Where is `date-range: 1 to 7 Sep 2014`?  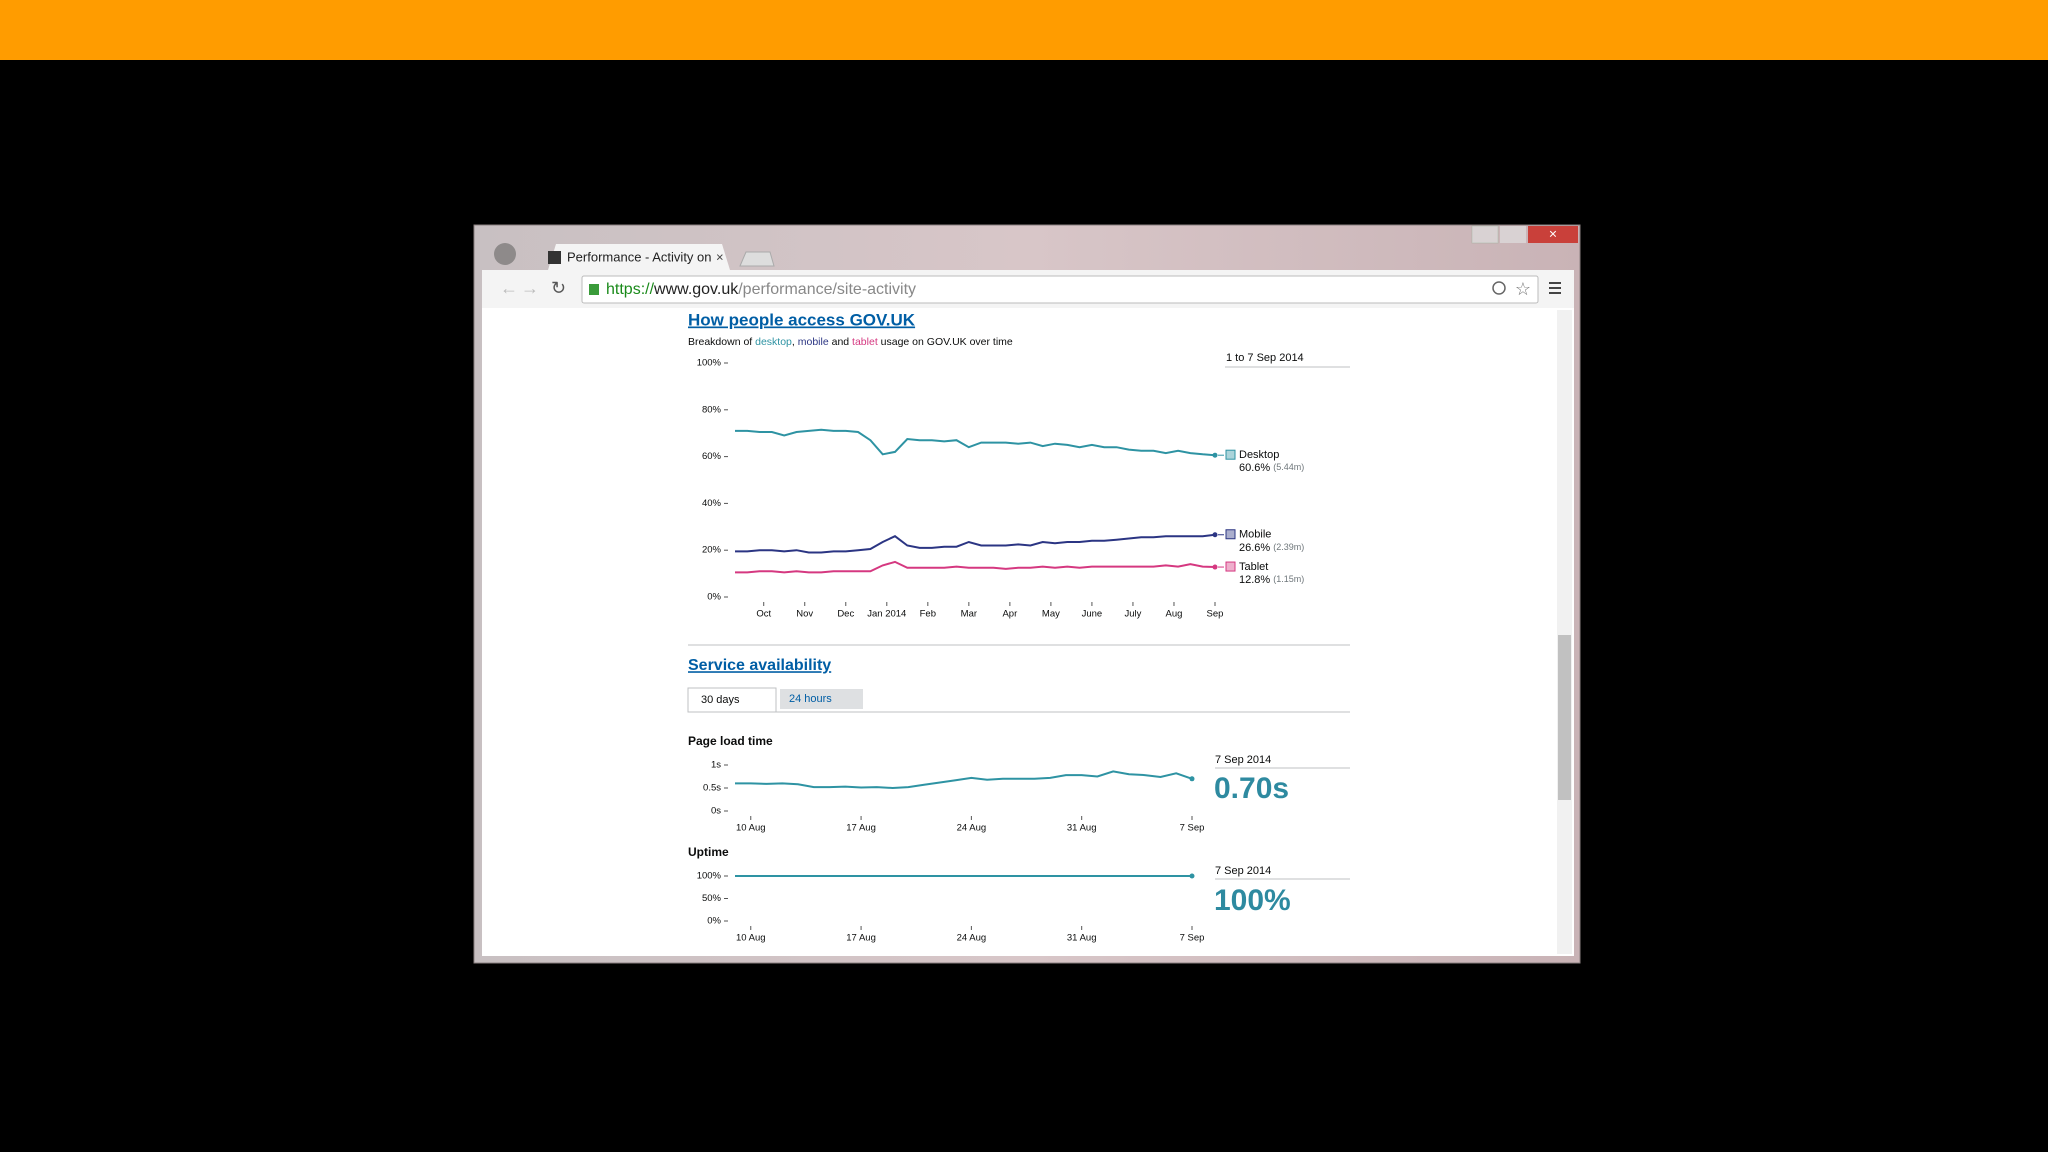 date-range: 1 to 7 Sep 2014 is located at coordinates (1265, 358).